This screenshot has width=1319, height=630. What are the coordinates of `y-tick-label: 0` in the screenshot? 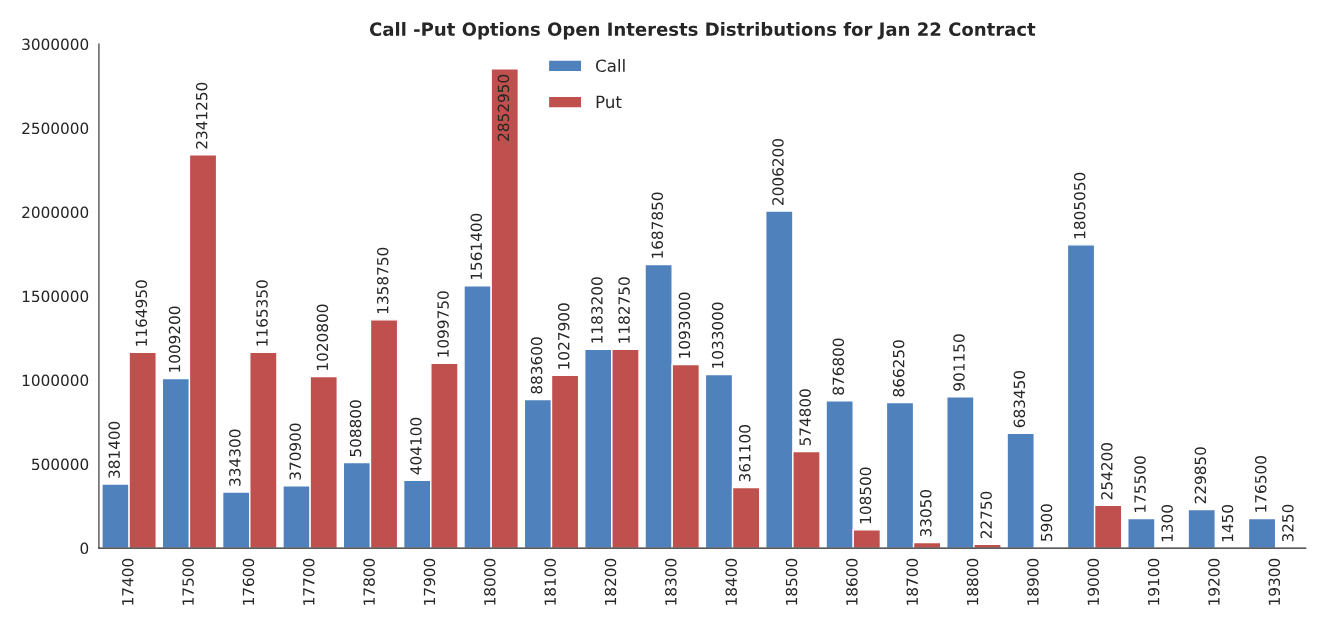 It's located at (84, 548).